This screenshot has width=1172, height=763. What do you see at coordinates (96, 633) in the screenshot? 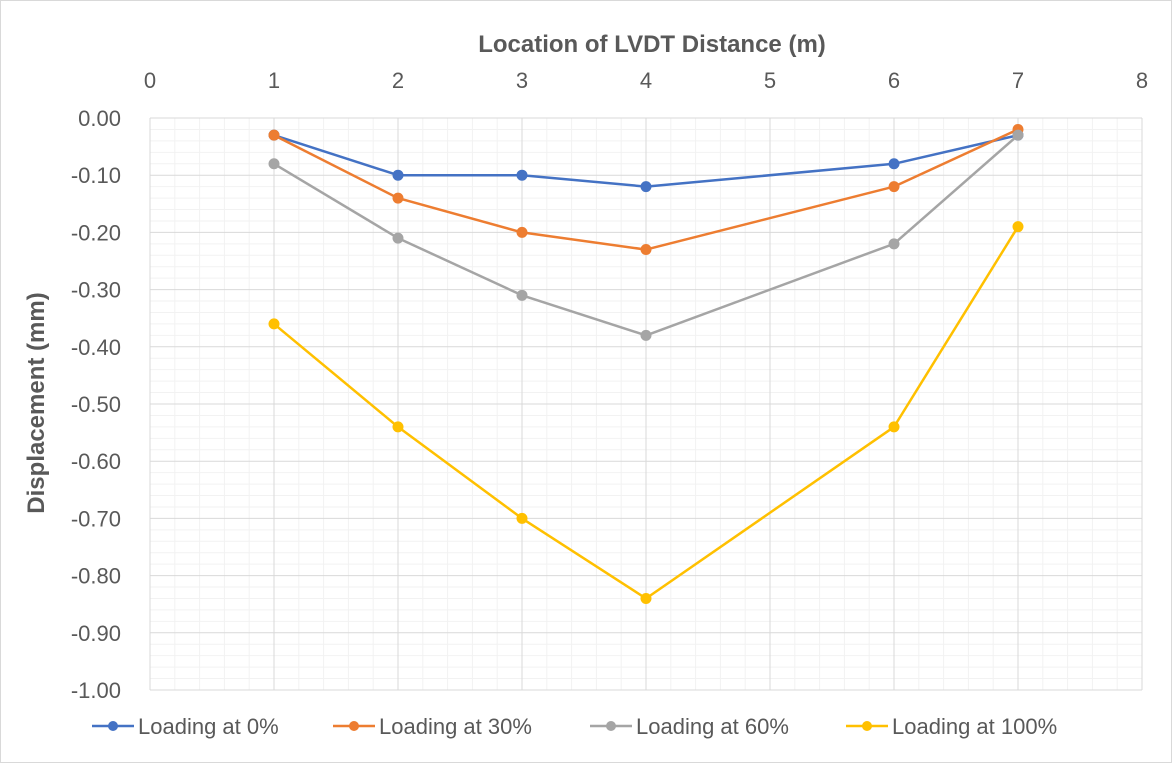
I see `y-tick-label: -0.90` at bounding box center [96, 633].